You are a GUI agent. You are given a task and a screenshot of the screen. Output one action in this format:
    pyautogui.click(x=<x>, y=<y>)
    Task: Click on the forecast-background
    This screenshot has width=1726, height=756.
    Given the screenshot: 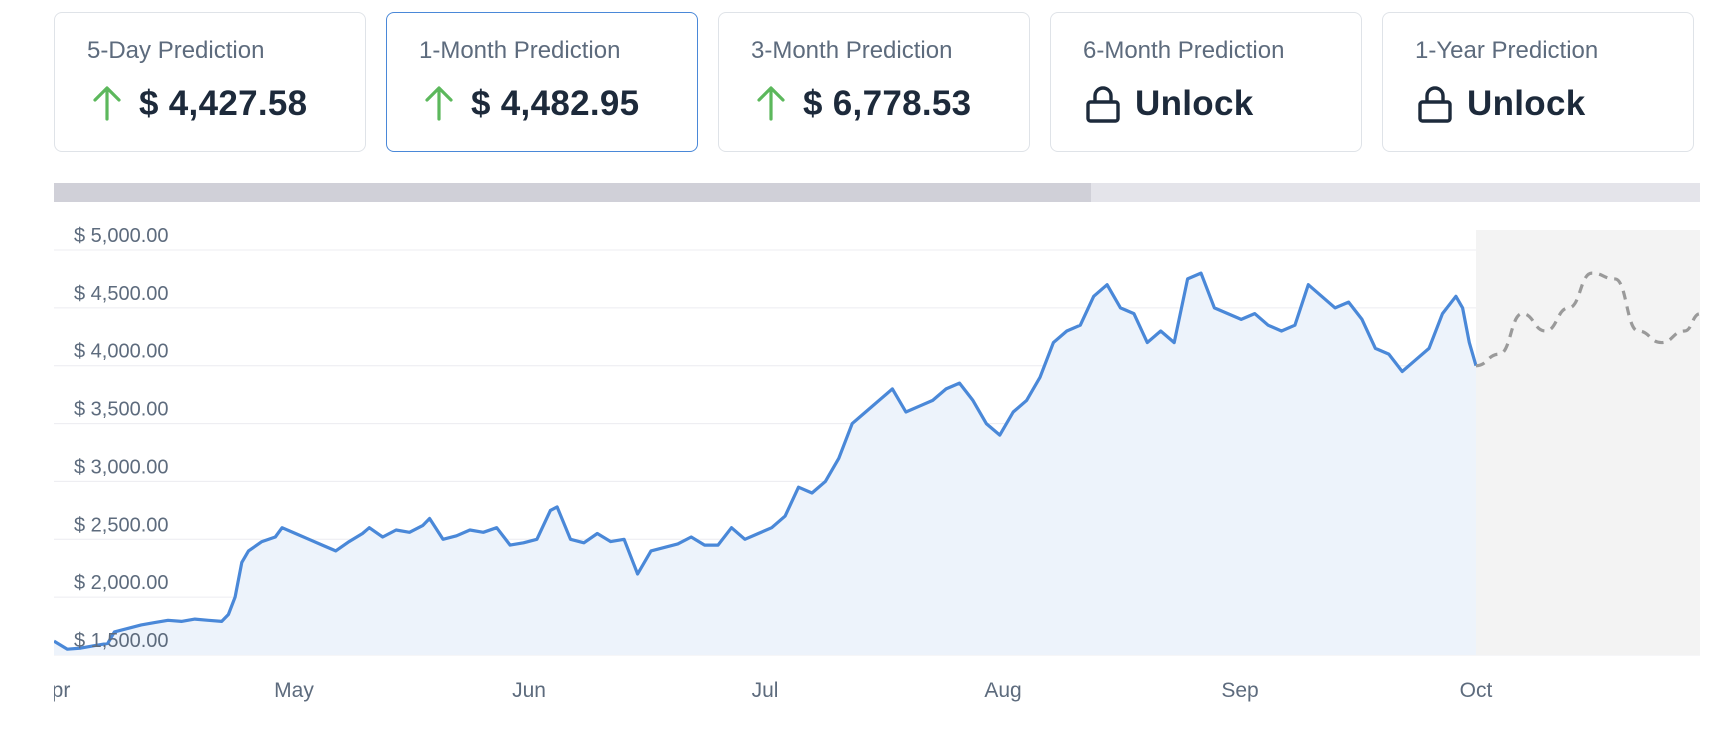 What is the action you would take?
    pyautogui.click(x=1588, y=442)
    